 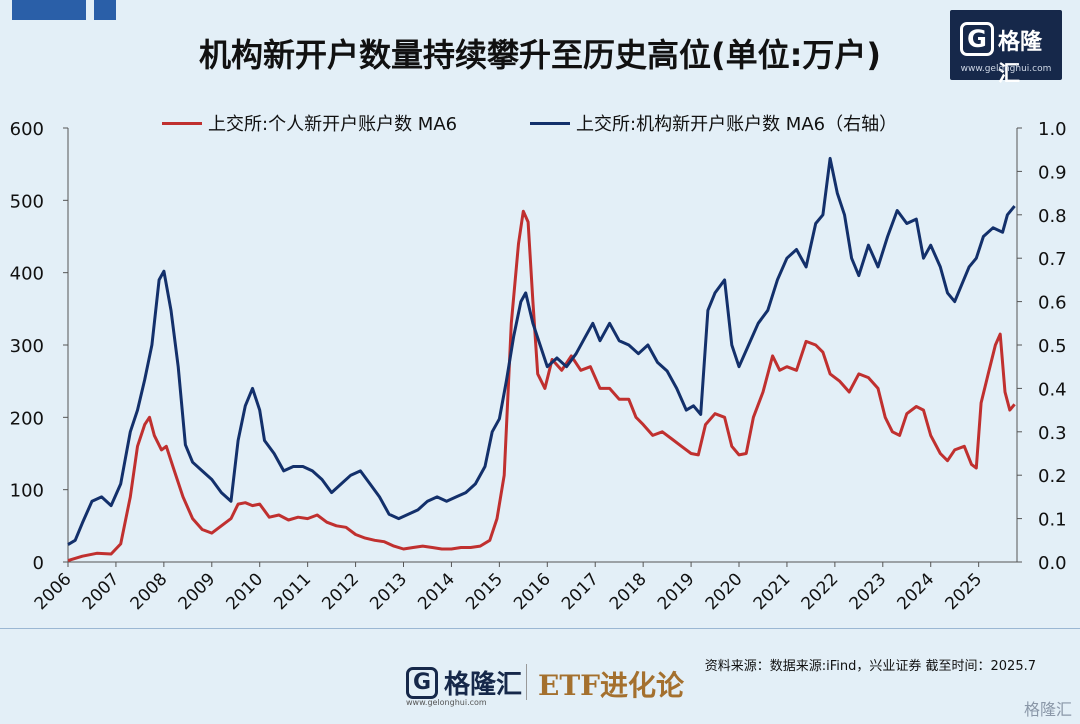 What do you see at coordinates (333, 124) in the screenshot?
I see `legend-label-individual: 上交所:个人新开户账户数 MA6` at bounding box center [333, 124].